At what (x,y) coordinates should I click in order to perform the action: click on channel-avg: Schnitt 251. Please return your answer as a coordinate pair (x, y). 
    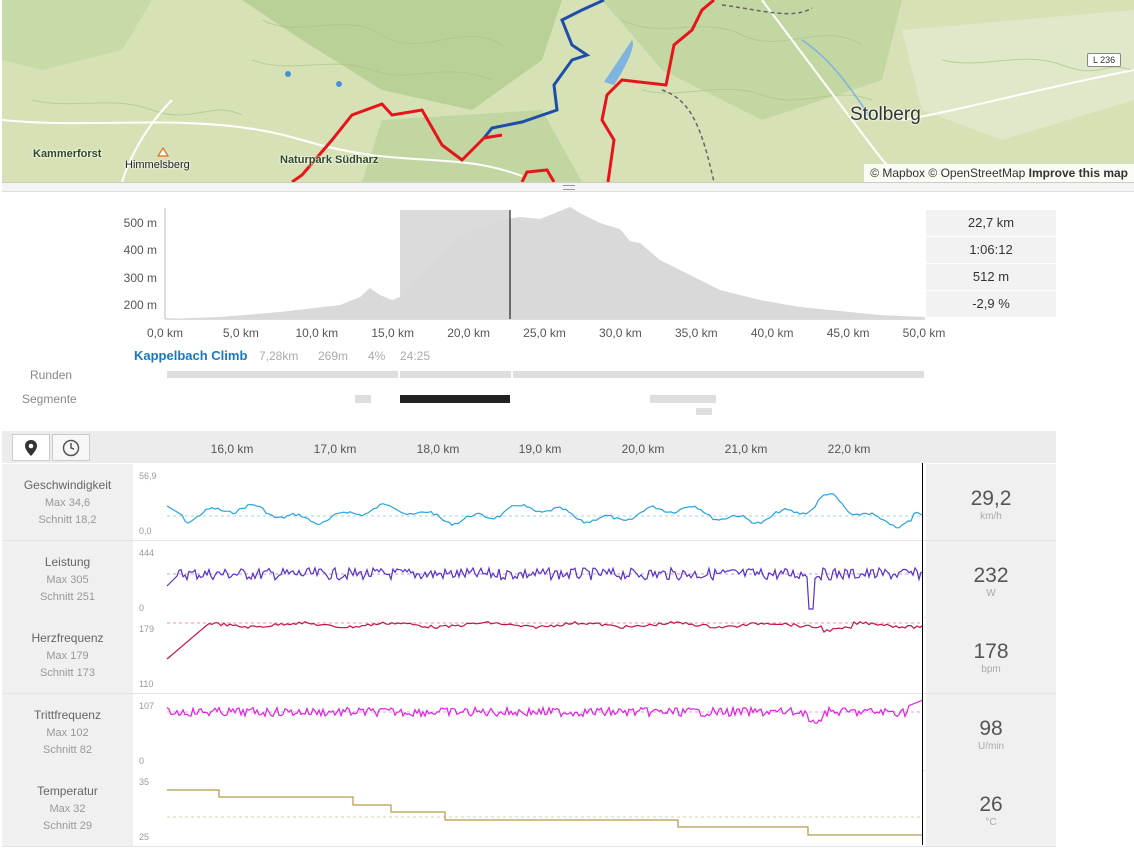
    Looking at the image, I should click on (67, 597).